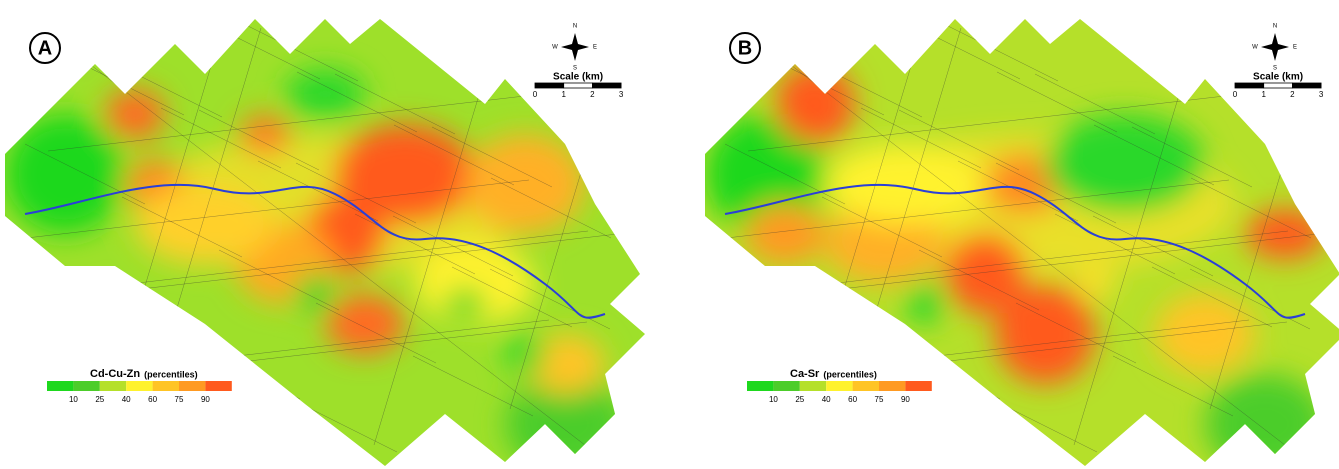 This screenshot has width=1339, height=469. Describe the element at coordinates (805, 374) in the screenshot. I see `legend-title: Ca-Sr` at that location.